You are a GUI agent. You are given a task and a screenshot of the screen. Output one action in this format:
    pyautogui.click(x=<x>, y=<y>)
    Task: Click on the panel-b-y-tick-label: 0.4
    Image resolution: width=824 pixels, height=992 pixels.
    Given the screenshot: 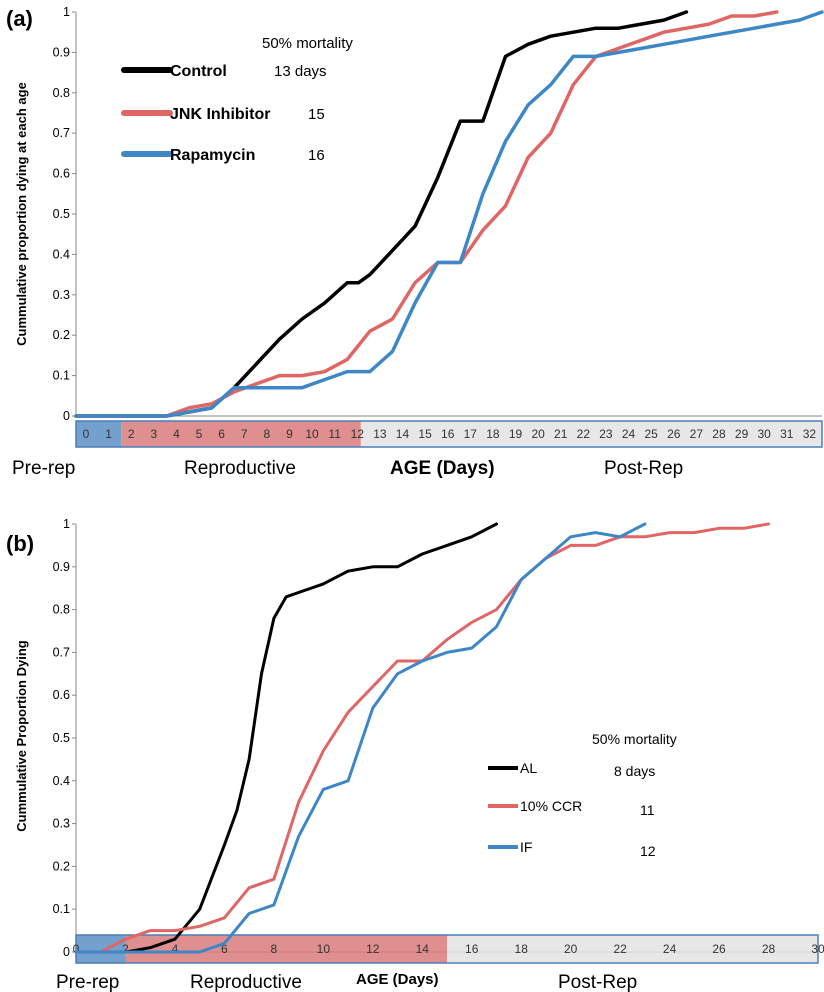 What is the action you would take?
    pyautogui.click(x=61, y=781)
    